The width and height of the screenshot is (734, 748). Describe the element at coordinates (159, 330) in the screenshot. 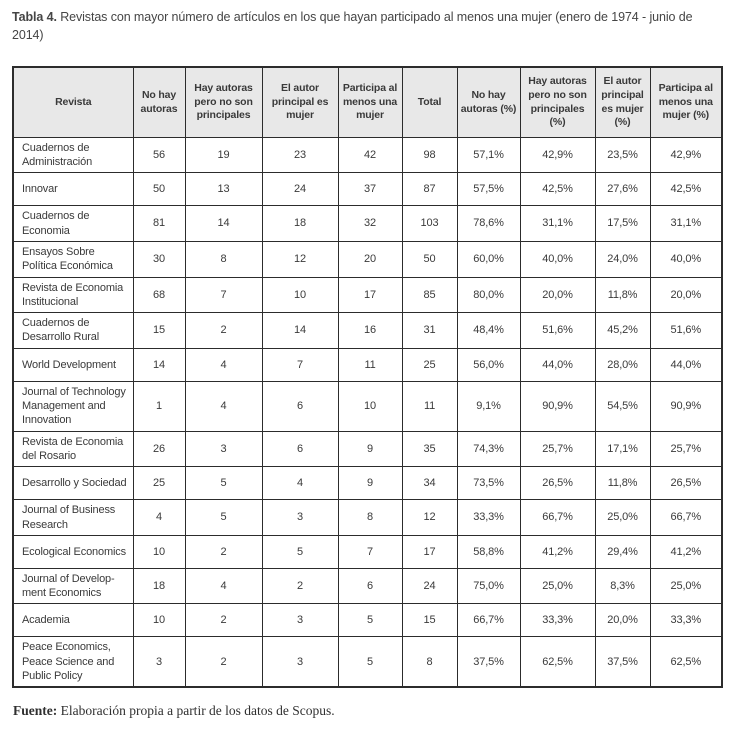

I see `data-cell: 15` at that location.